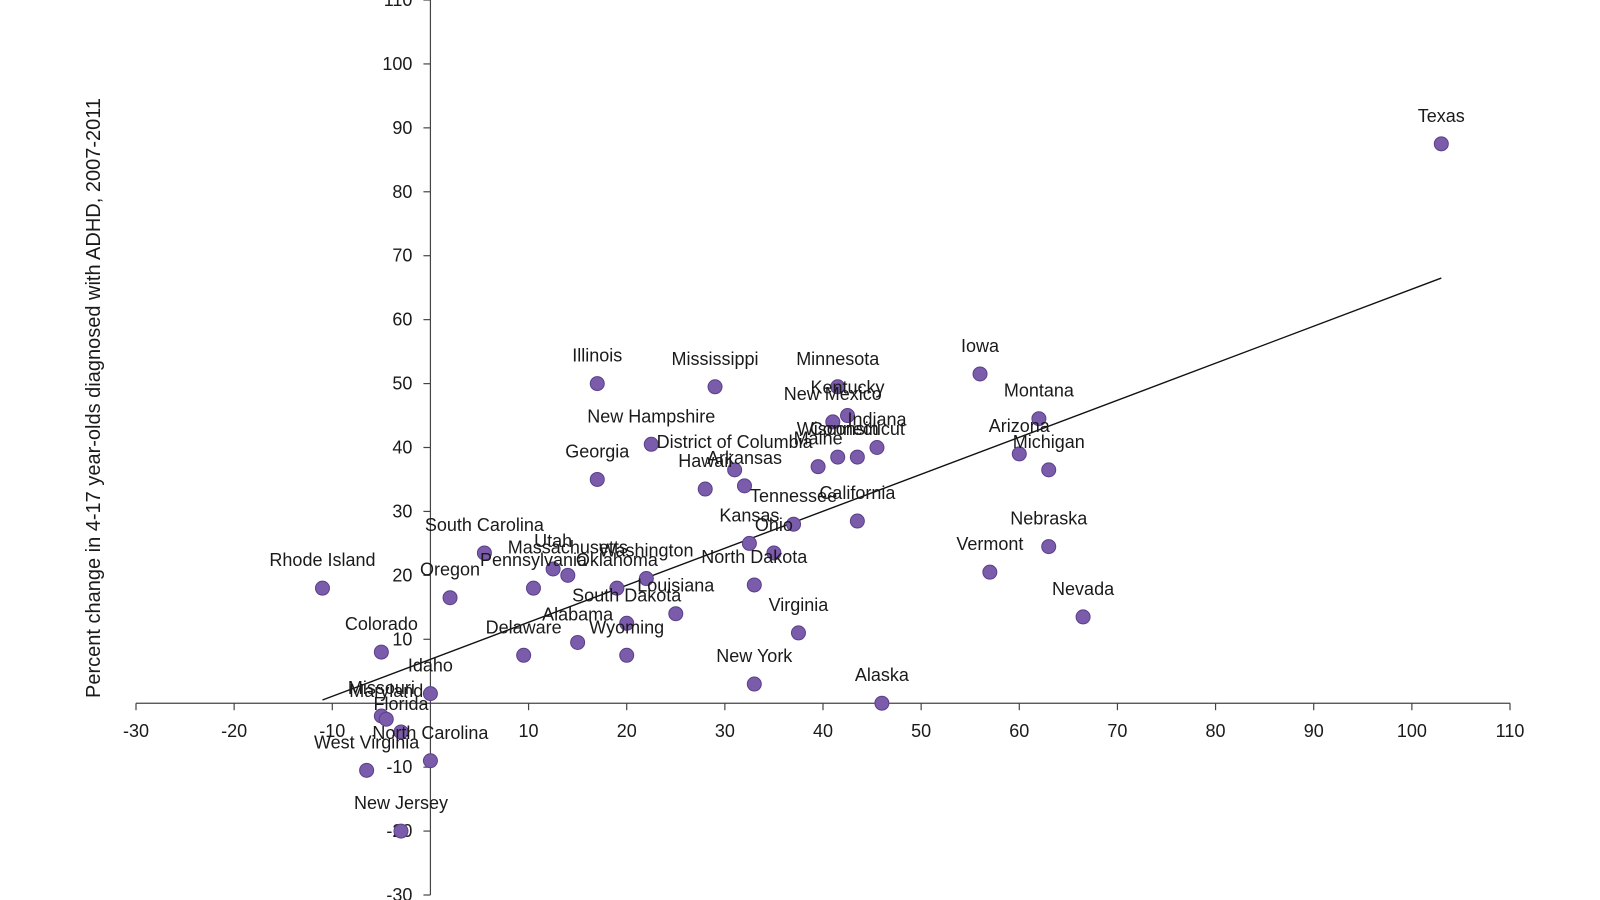 The image size is (1600, 900). I want to click on point-south-carolina, so click(484, 553).